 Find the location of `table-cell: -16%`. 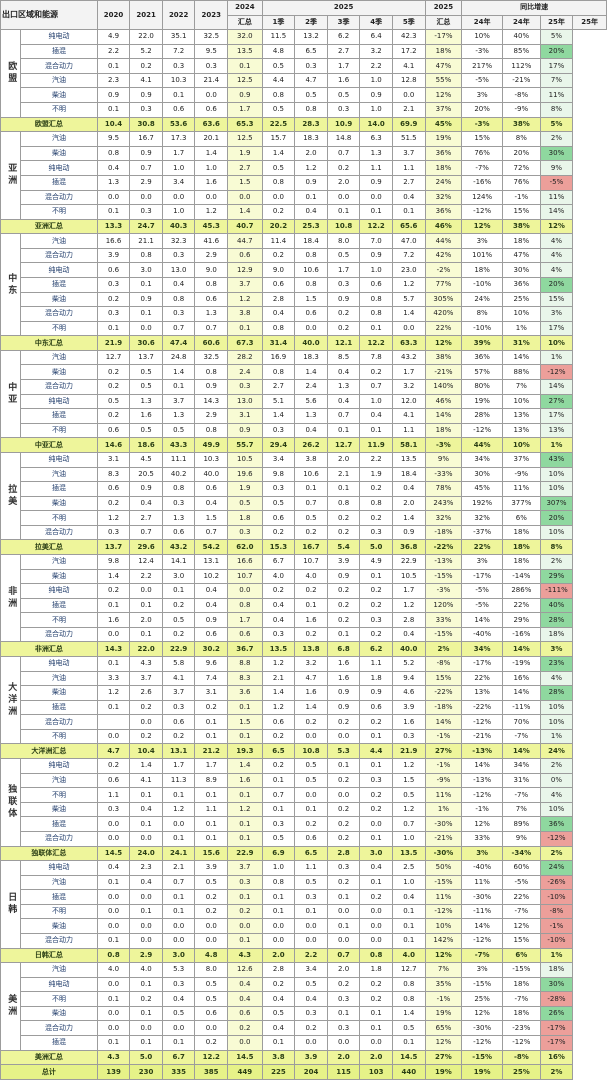

table-cell: -16% is located at coordinates (482, 182).